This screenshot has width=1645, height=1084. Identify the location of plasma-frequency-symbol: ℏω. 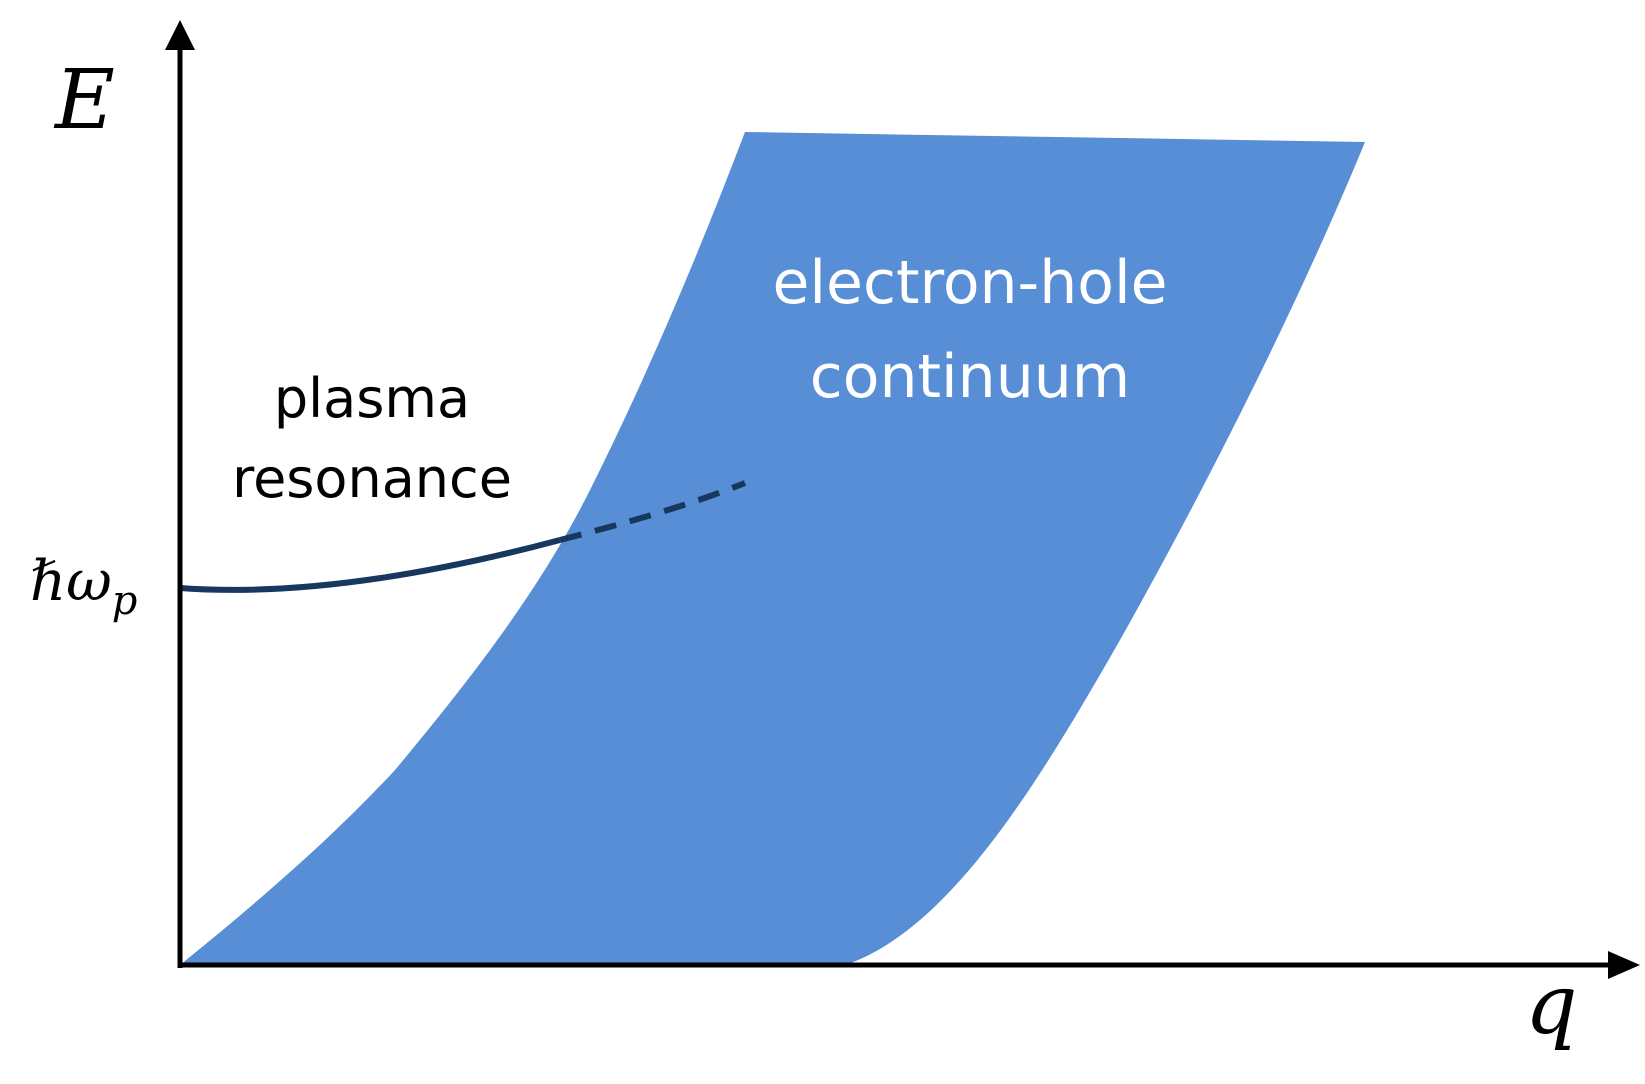
(71, 581).